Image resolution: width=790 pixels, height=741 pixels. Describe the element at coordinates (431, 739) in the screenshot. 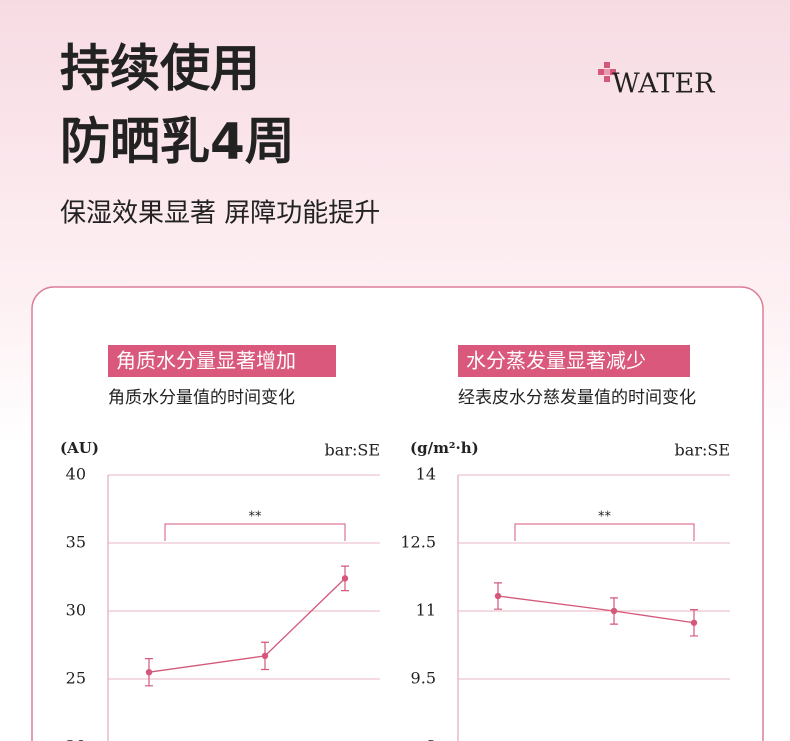

I see `y-tick-label: 8` at that location.